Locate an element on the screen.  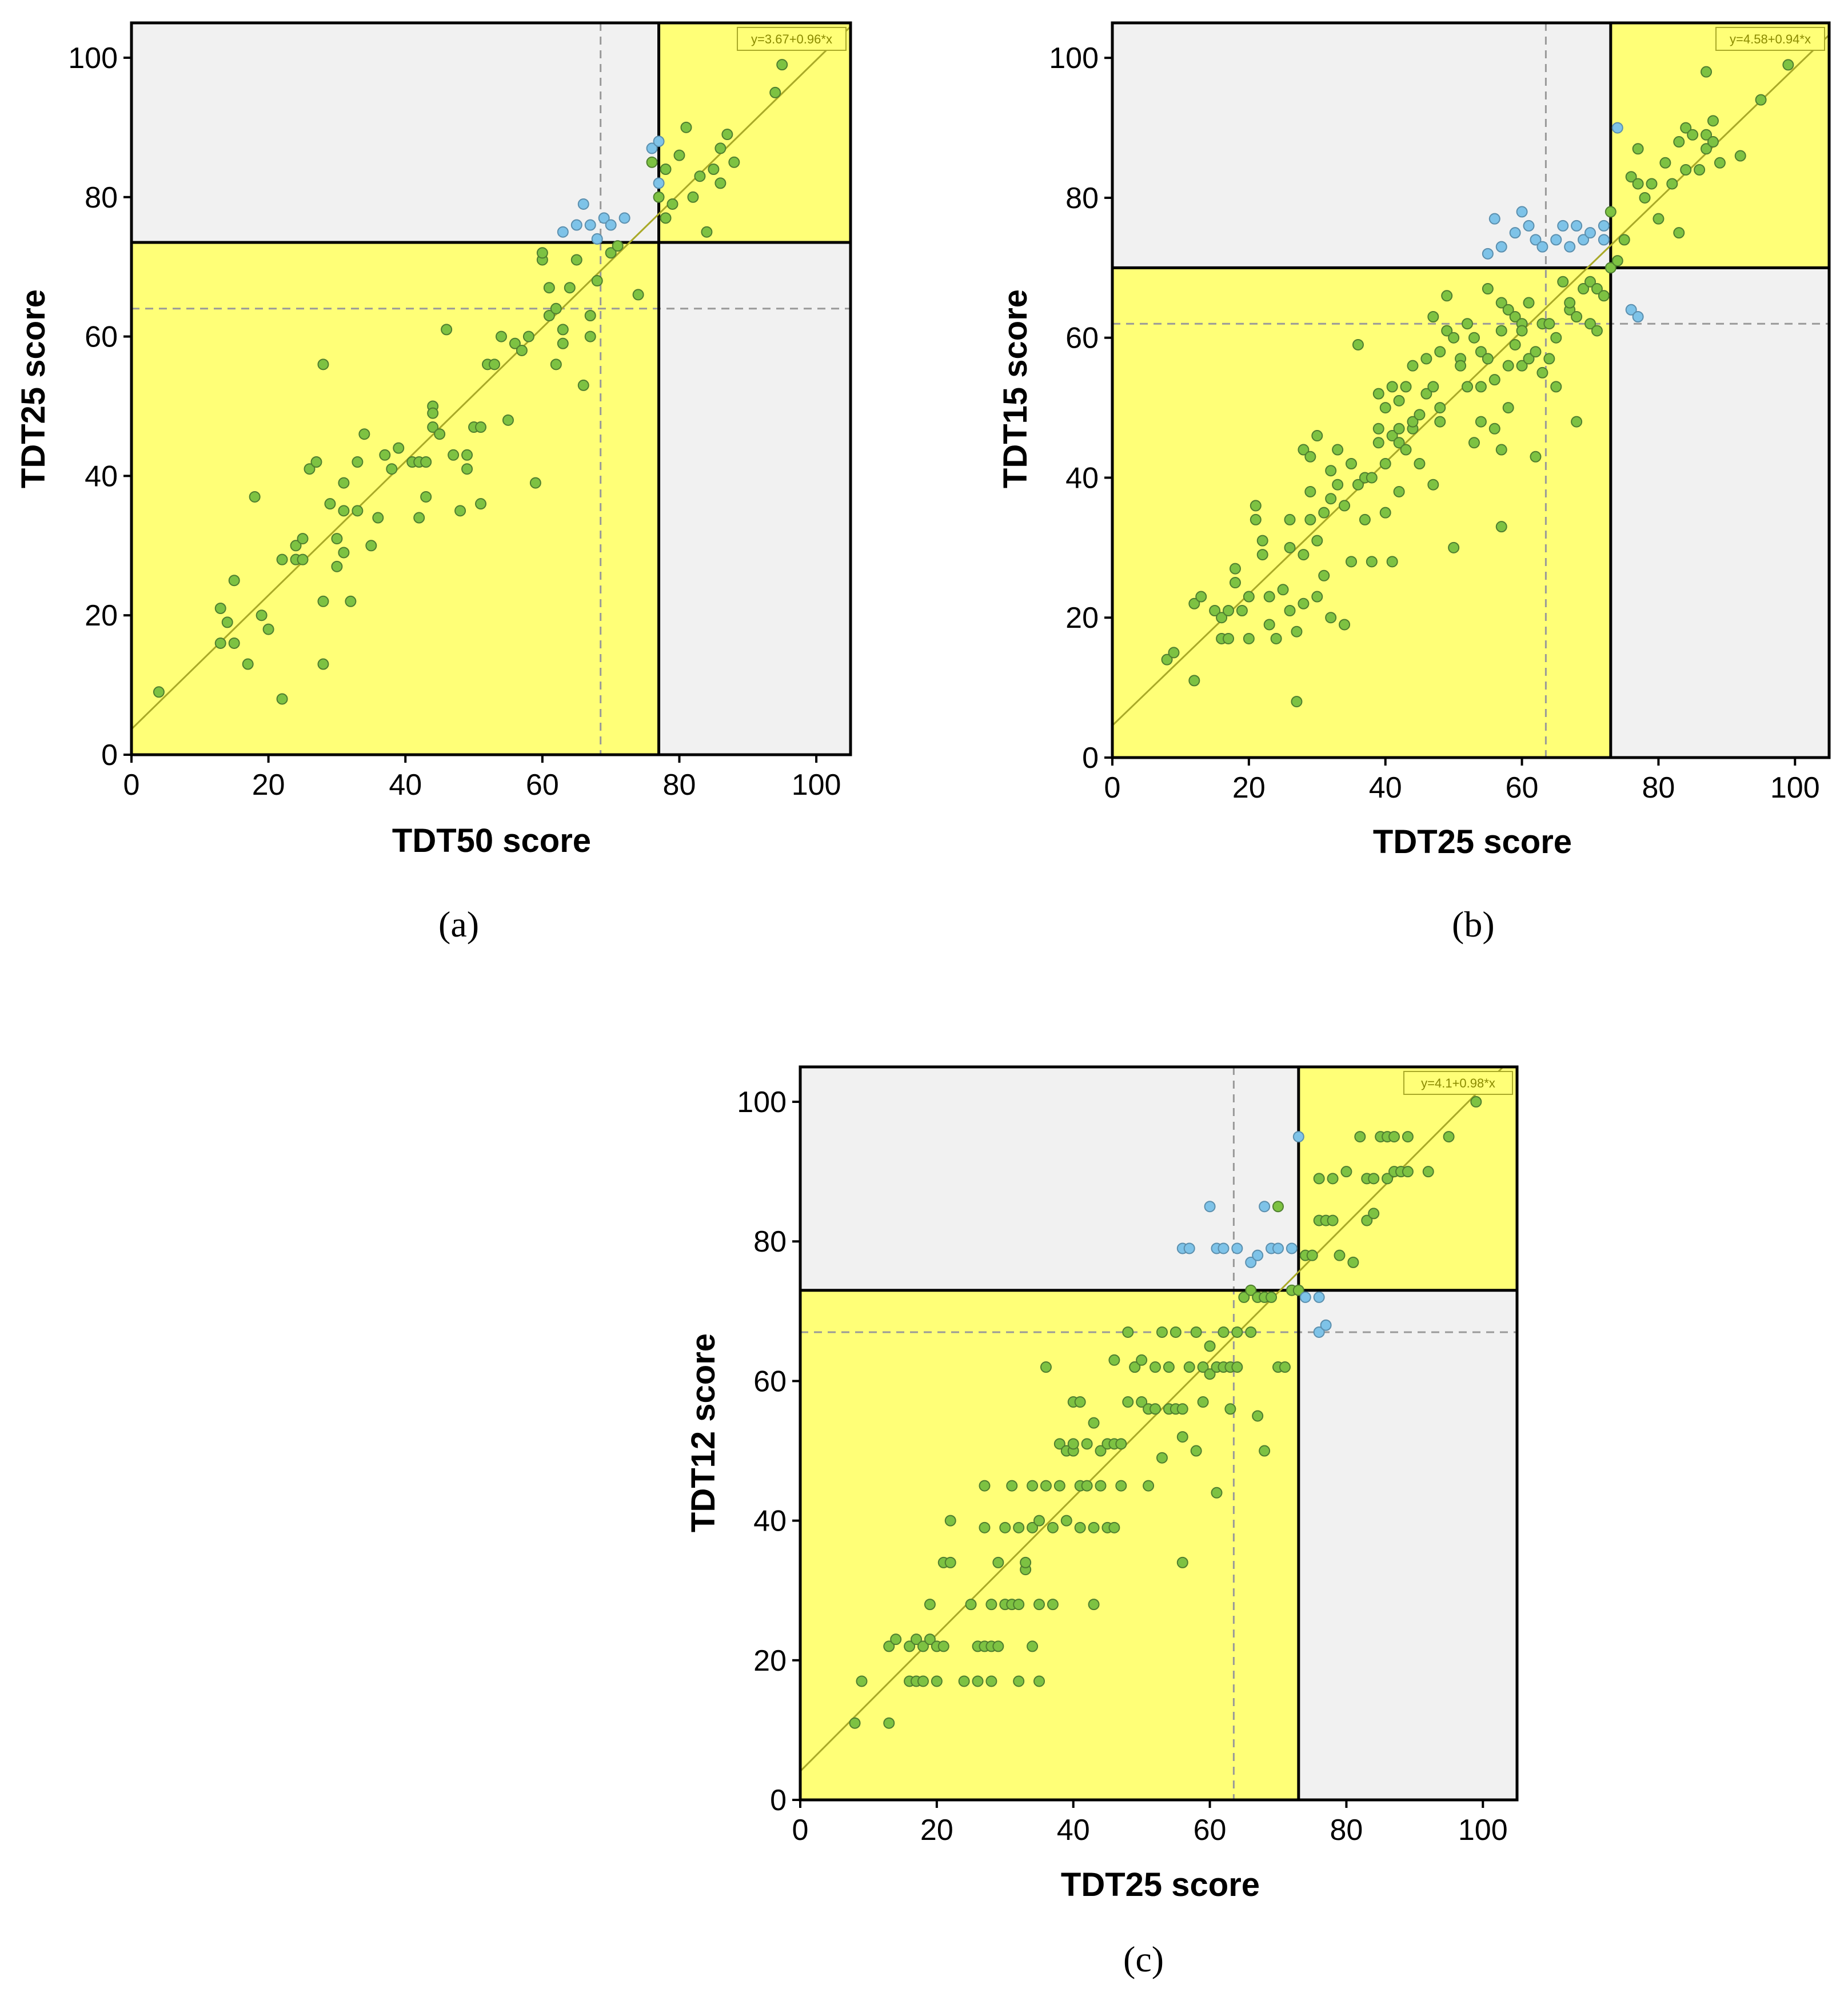
y-axis-label: TDT15 score is located at coordinates (1015, 388).